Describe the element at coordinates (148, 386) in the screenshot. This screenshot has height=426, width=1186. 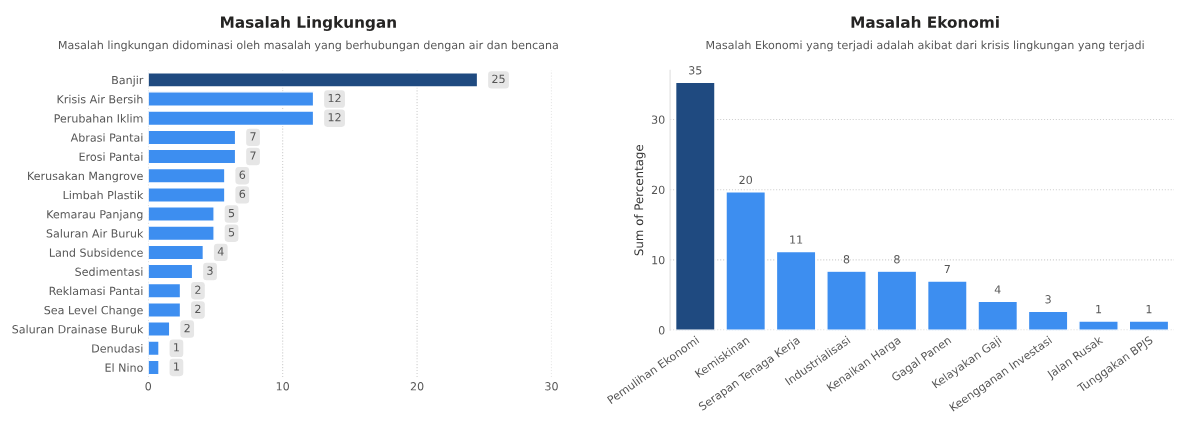
I see `x-tick-label: 0` at that location.